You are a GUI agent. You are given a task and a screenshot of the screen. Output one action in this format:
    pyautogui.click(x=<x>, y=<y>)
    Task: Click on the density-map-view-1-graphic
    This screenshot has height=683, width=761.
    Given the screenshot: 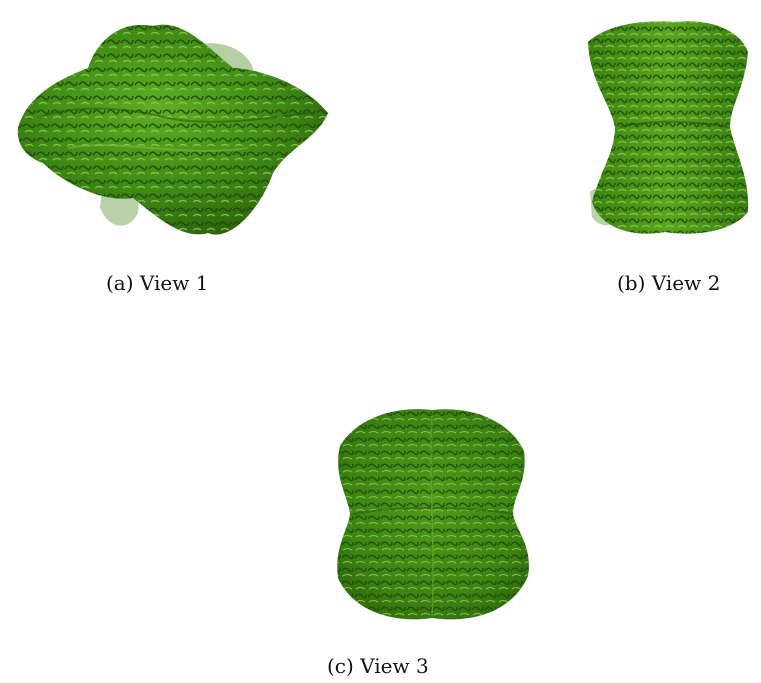 What is the action you would take?
    pyautogui.click(x=173, y=129)
    